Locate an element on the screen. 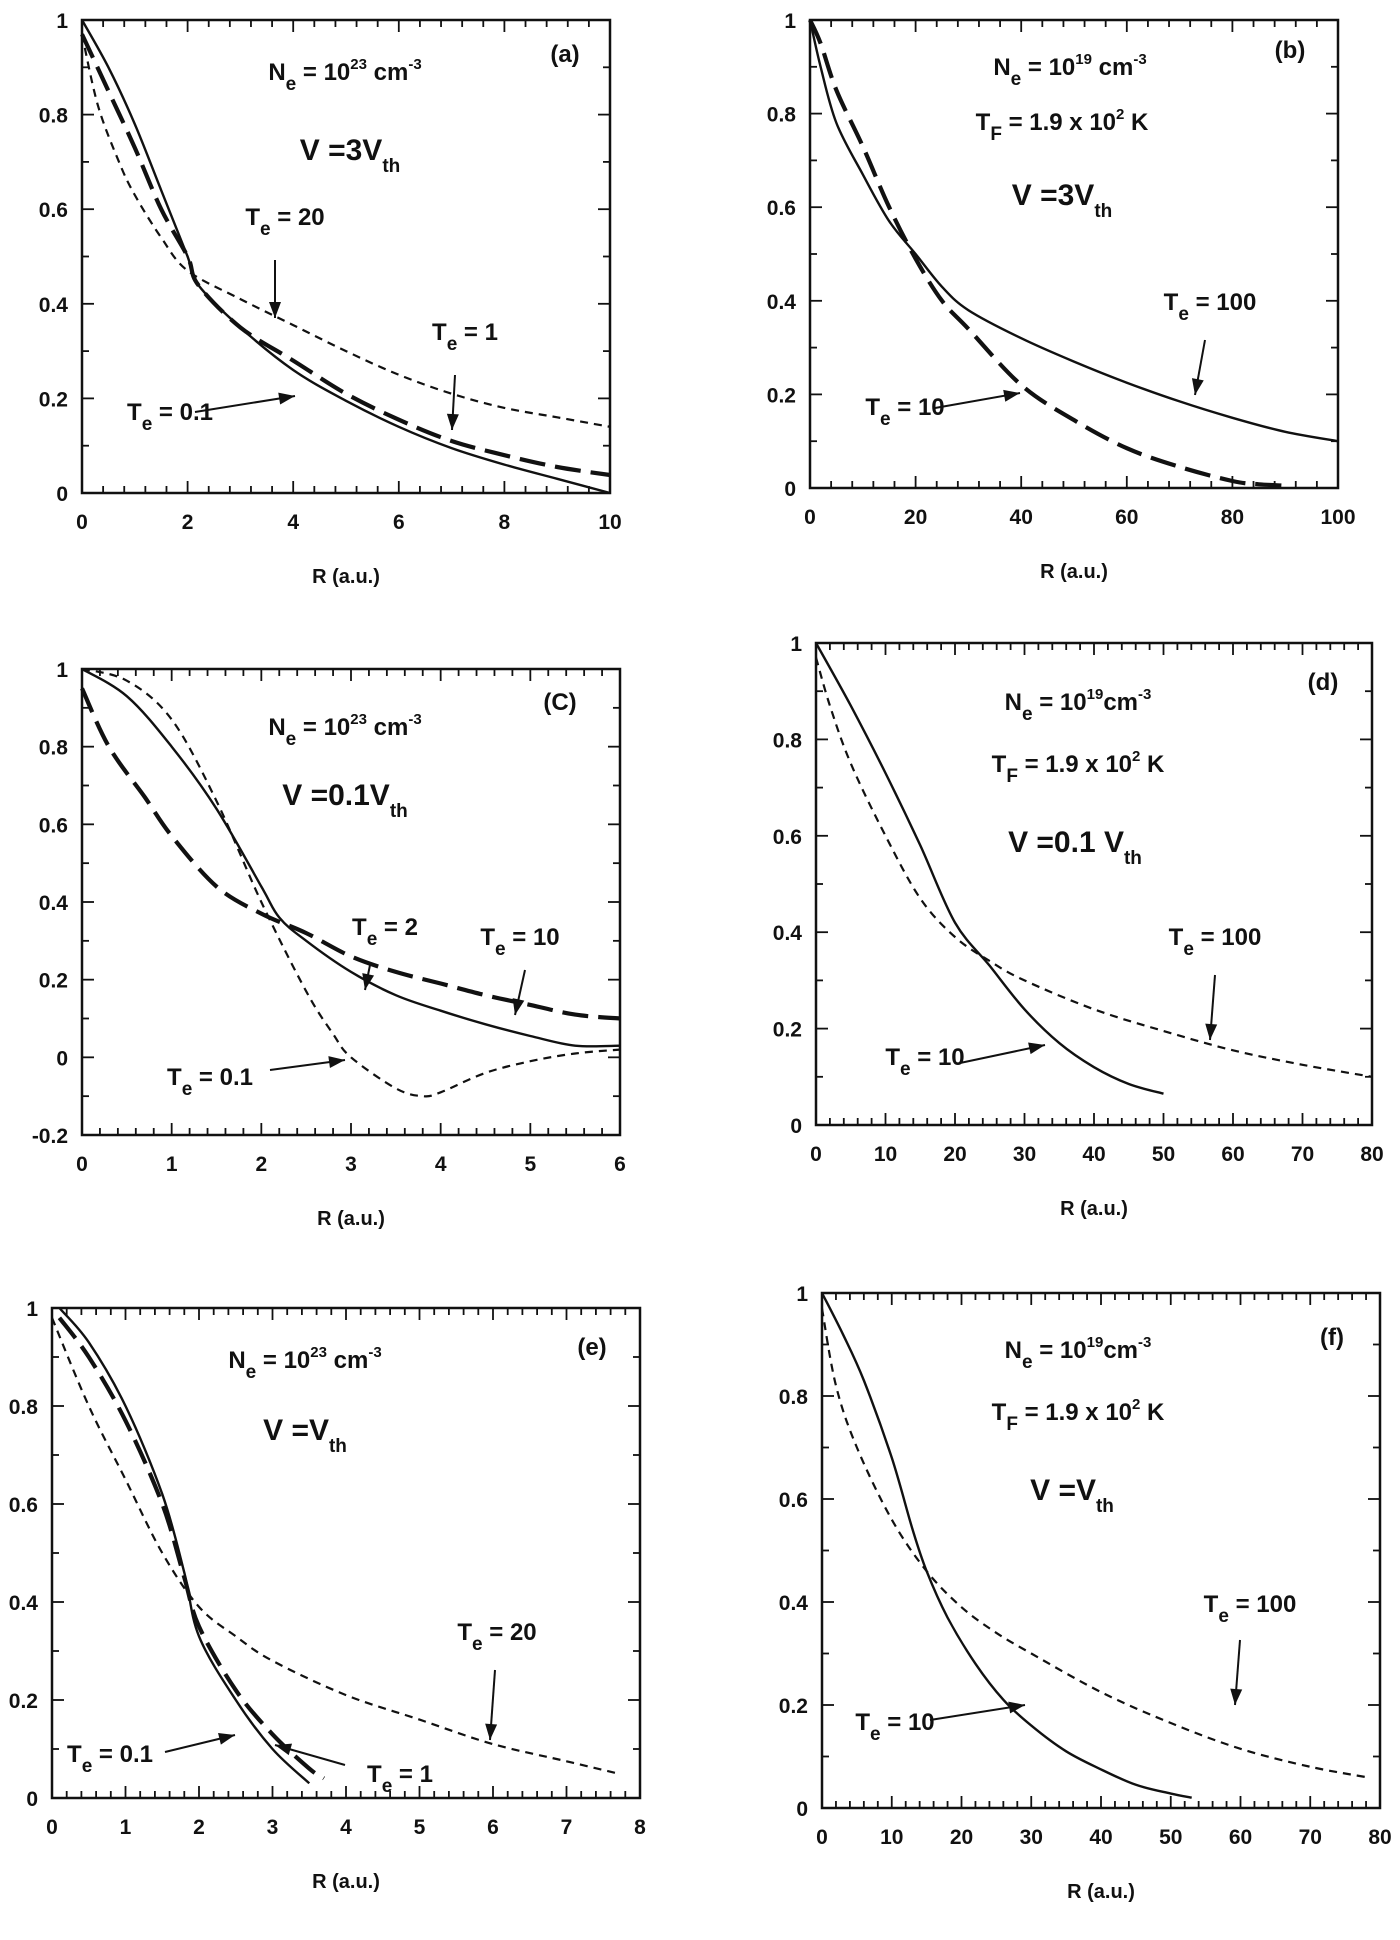 The image size is (1400, 1940). param-line: TF = 1.9 x 102 K is located at coordinates (1078, 767).